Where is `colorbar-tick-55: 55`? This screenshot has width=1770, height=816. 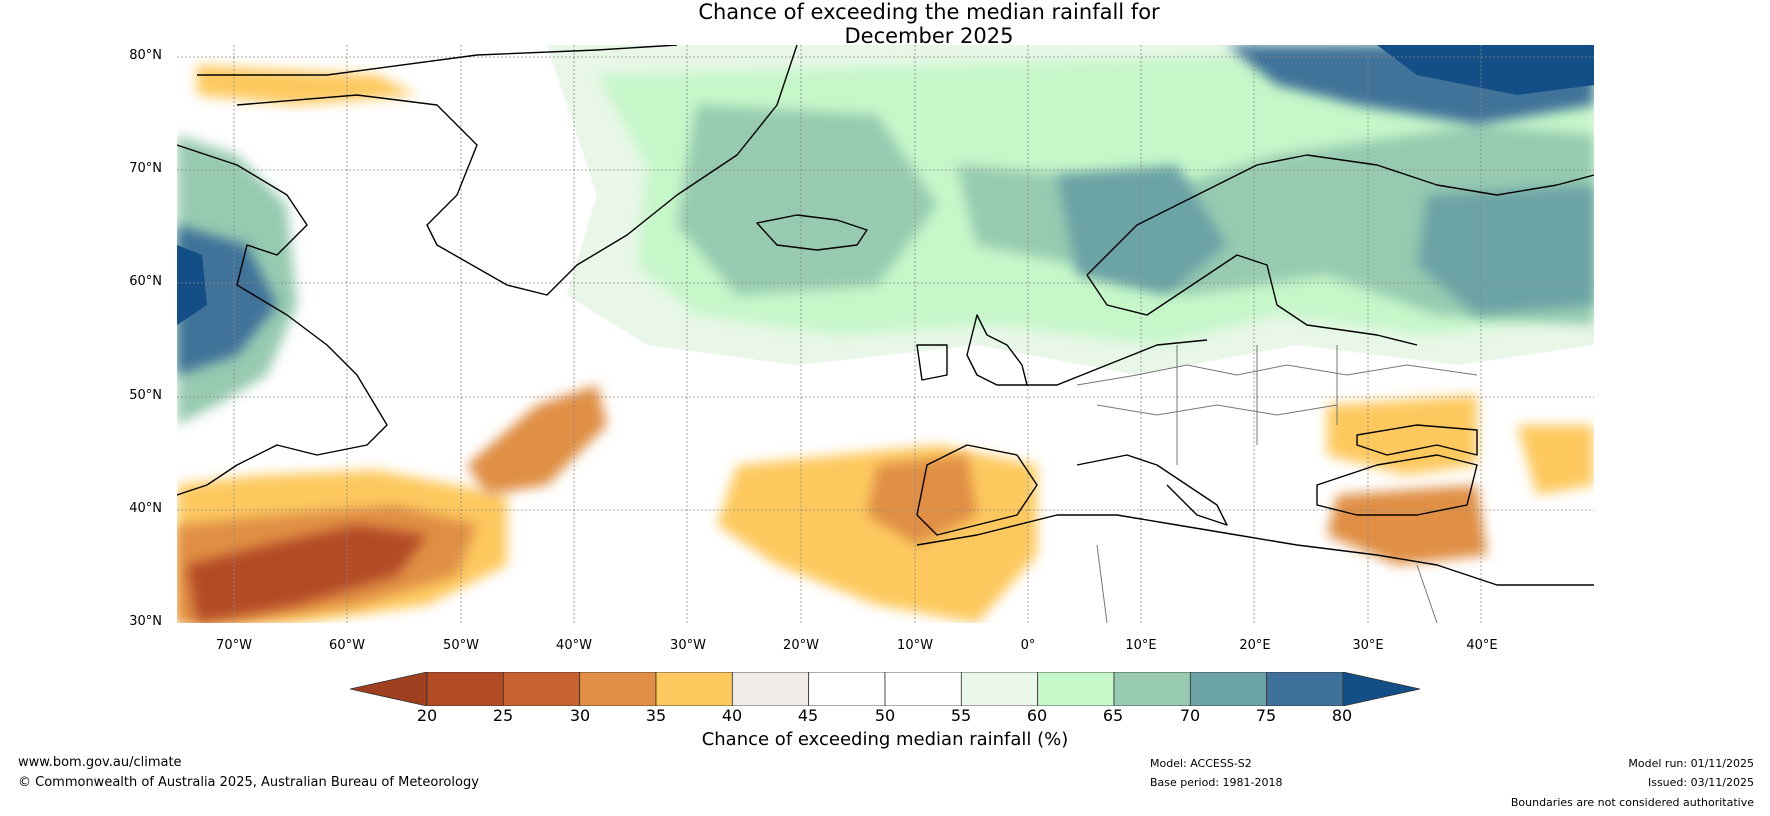
colorbar-tick-55: 55 is located at coordinates (961, 715).